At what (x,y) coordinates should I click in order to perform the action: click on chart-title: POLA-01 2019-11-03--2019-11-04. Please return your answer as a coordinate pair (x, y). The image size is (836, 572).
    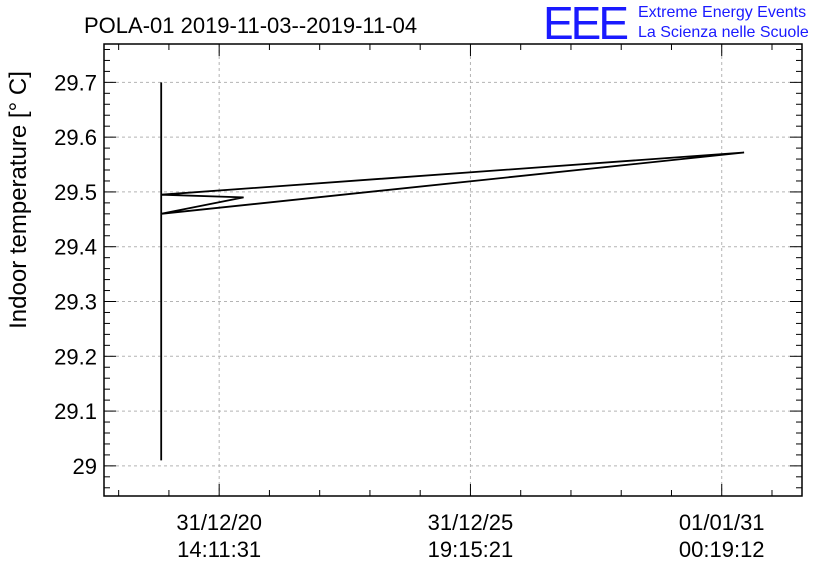
    Looking at the image, I should click on (250, 25).